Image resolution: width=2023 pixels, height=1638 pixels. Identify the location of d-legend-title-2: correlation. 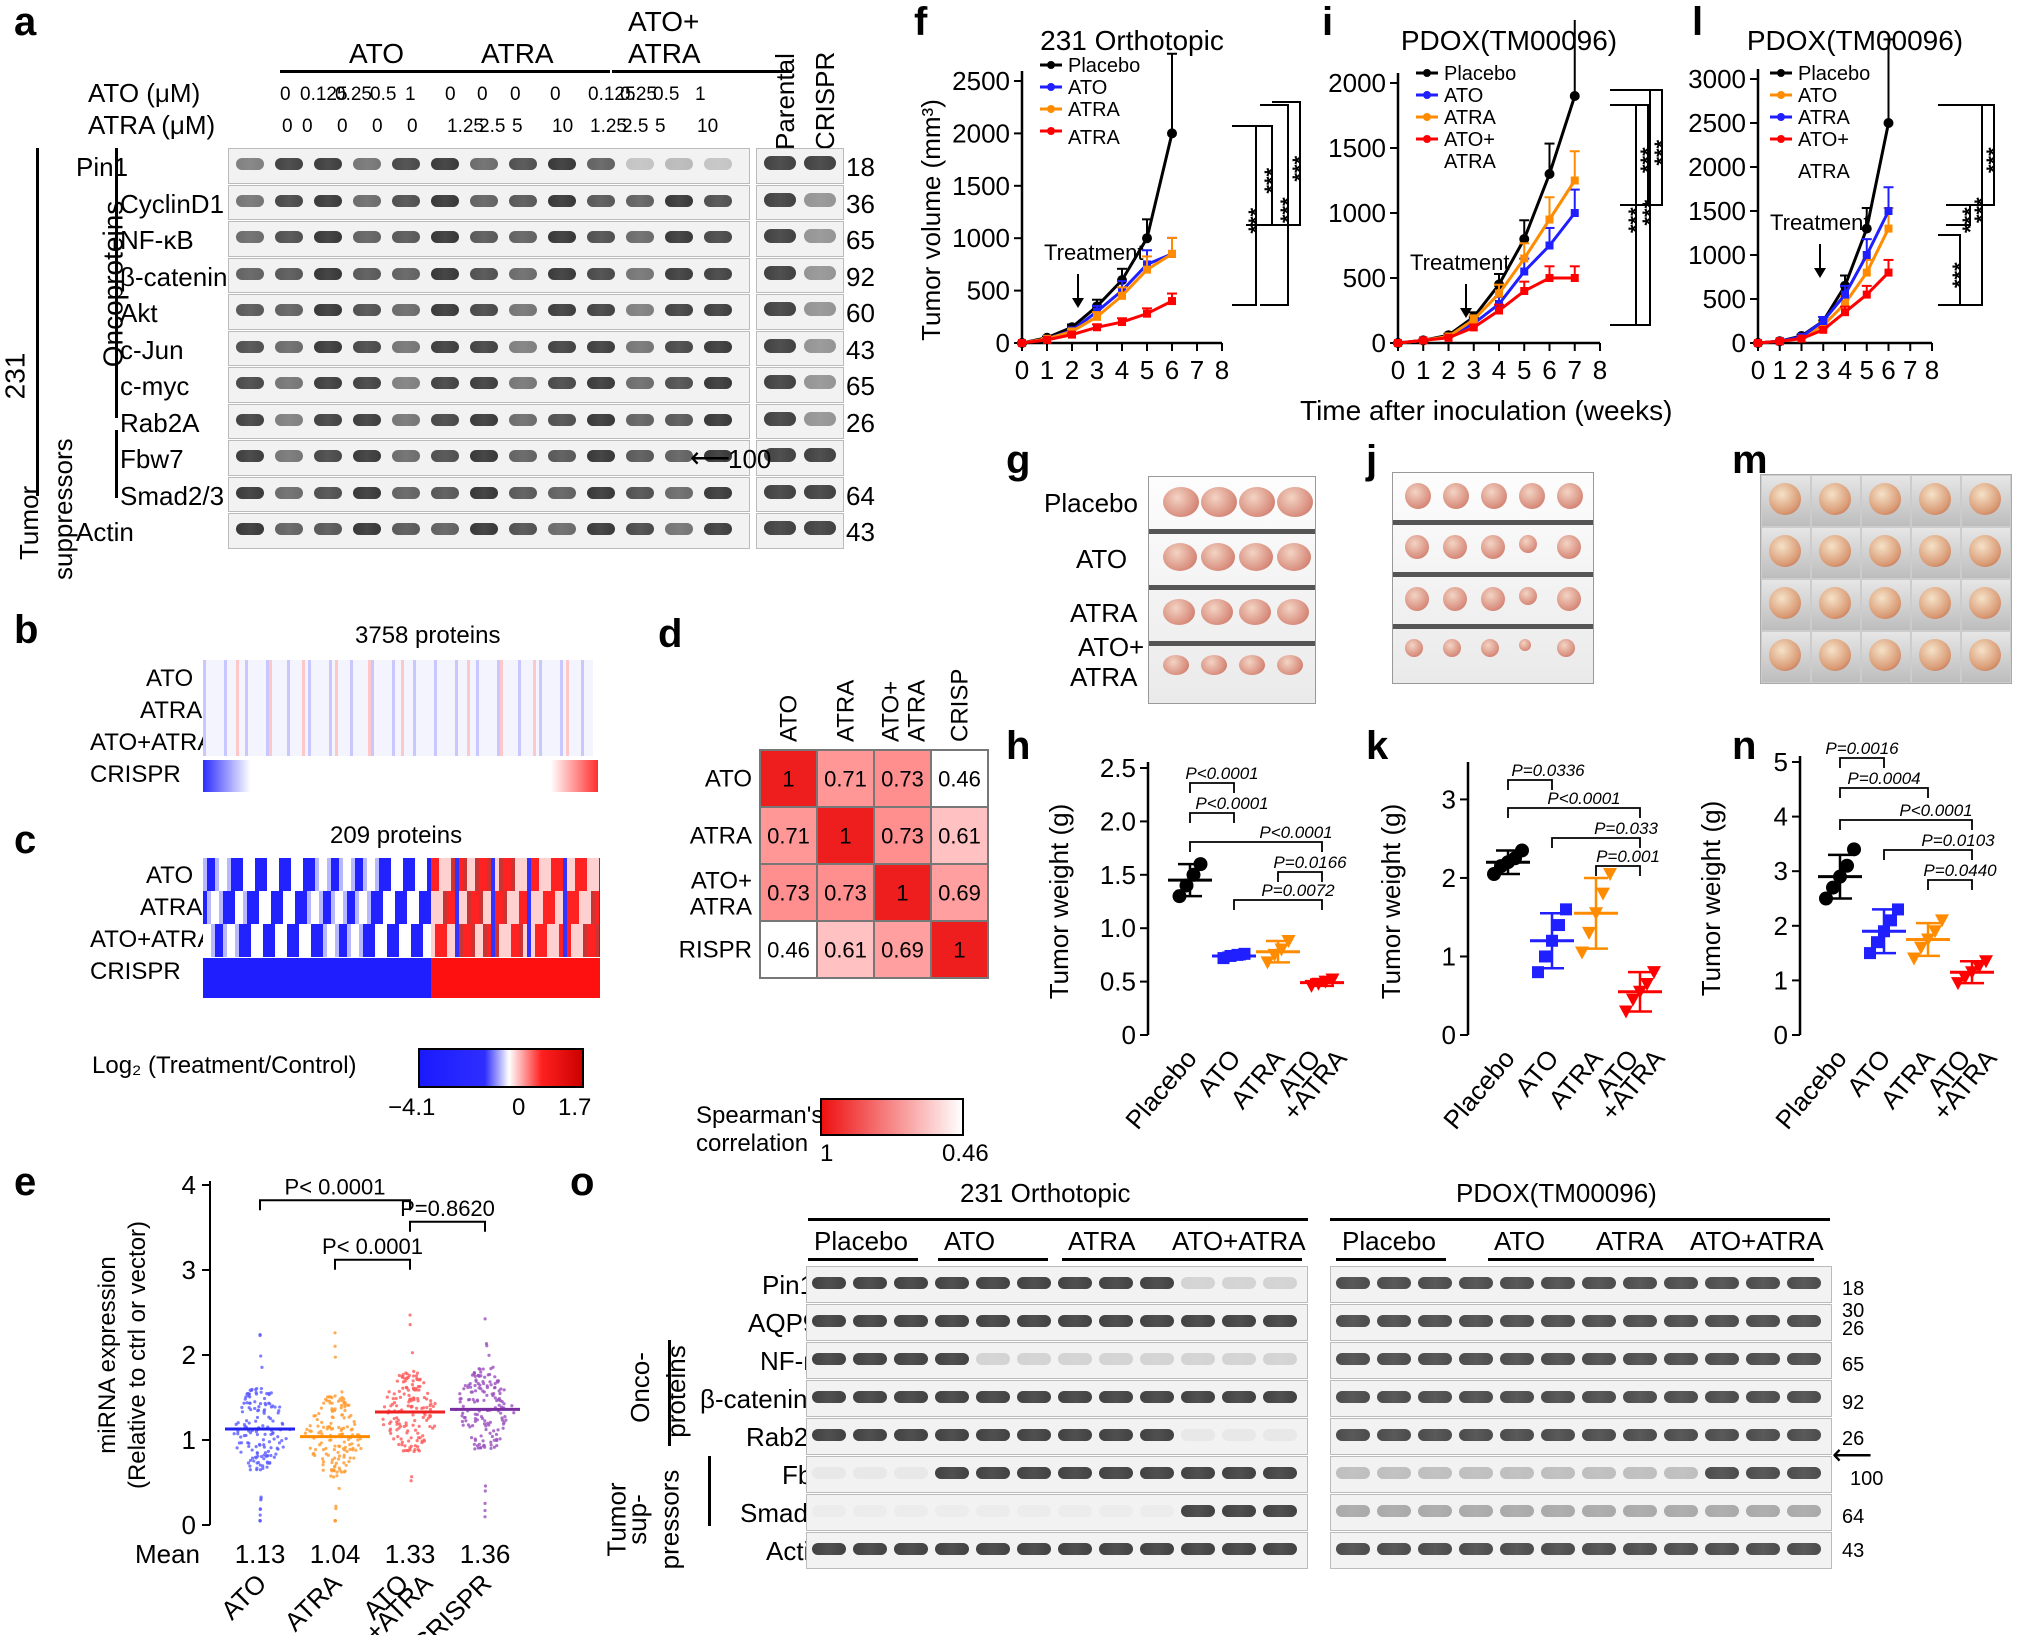
(752, 1143).